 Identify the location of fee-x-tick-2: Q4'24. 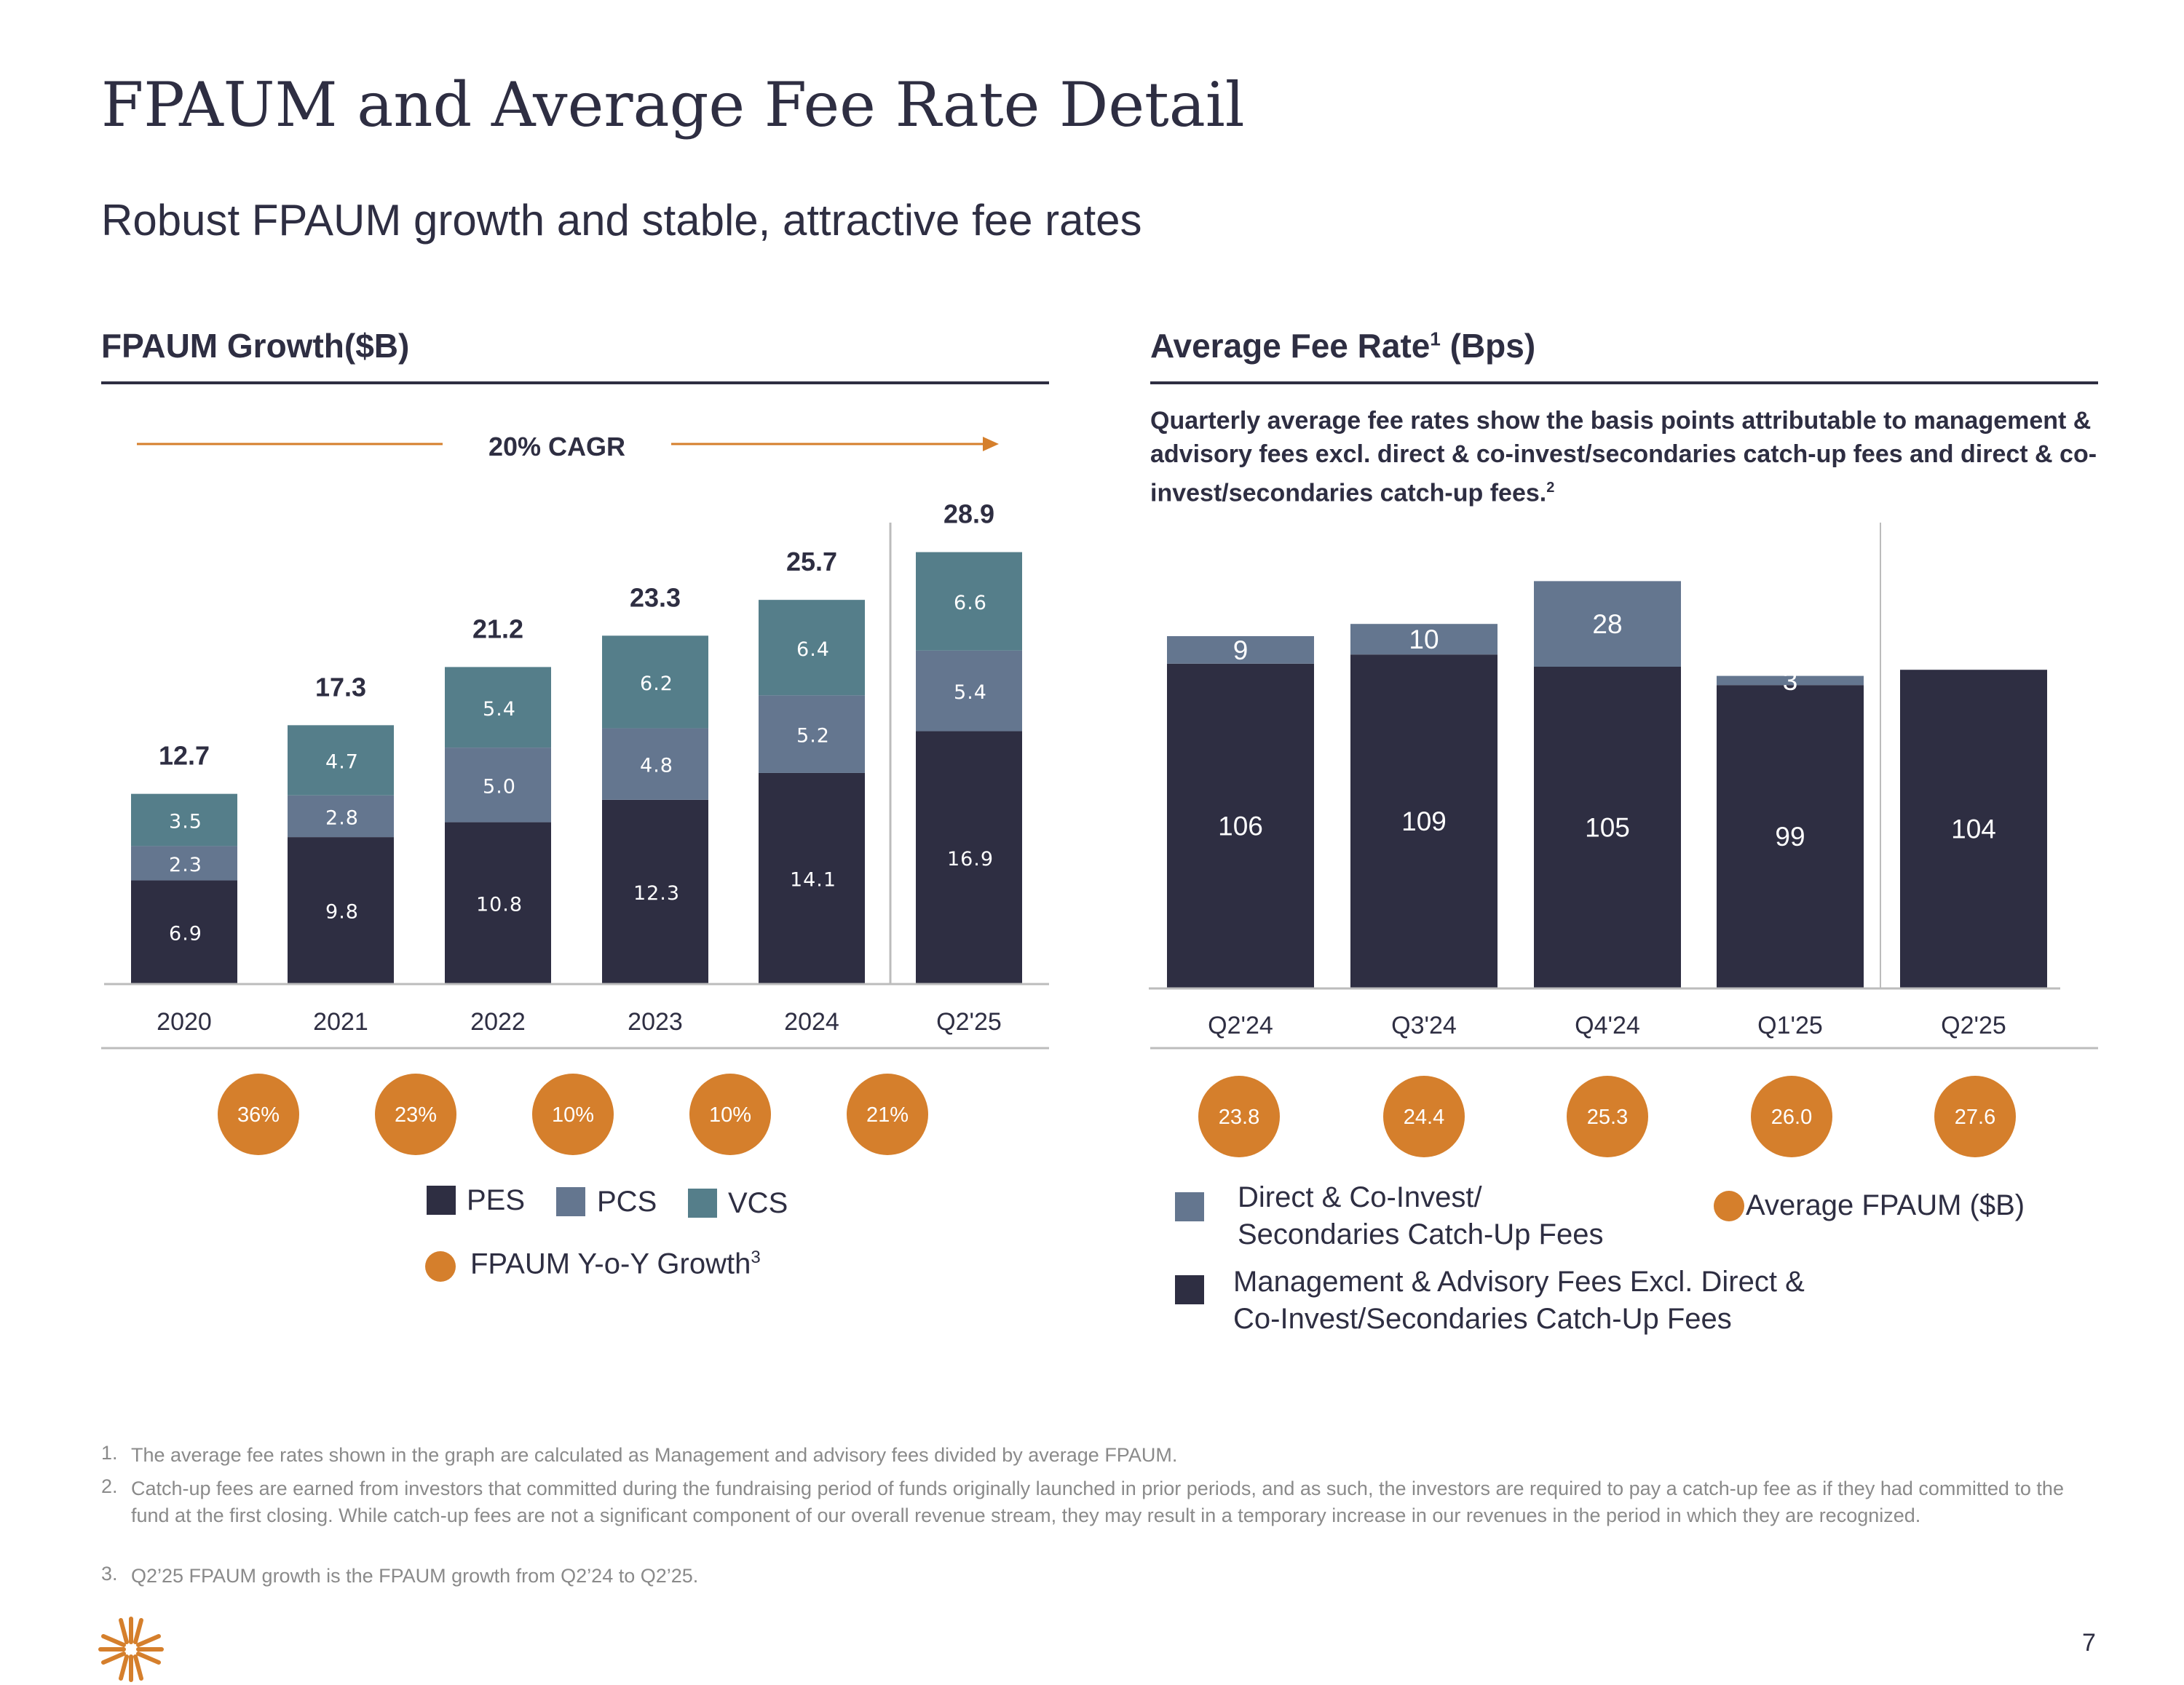
(1607, 1025).